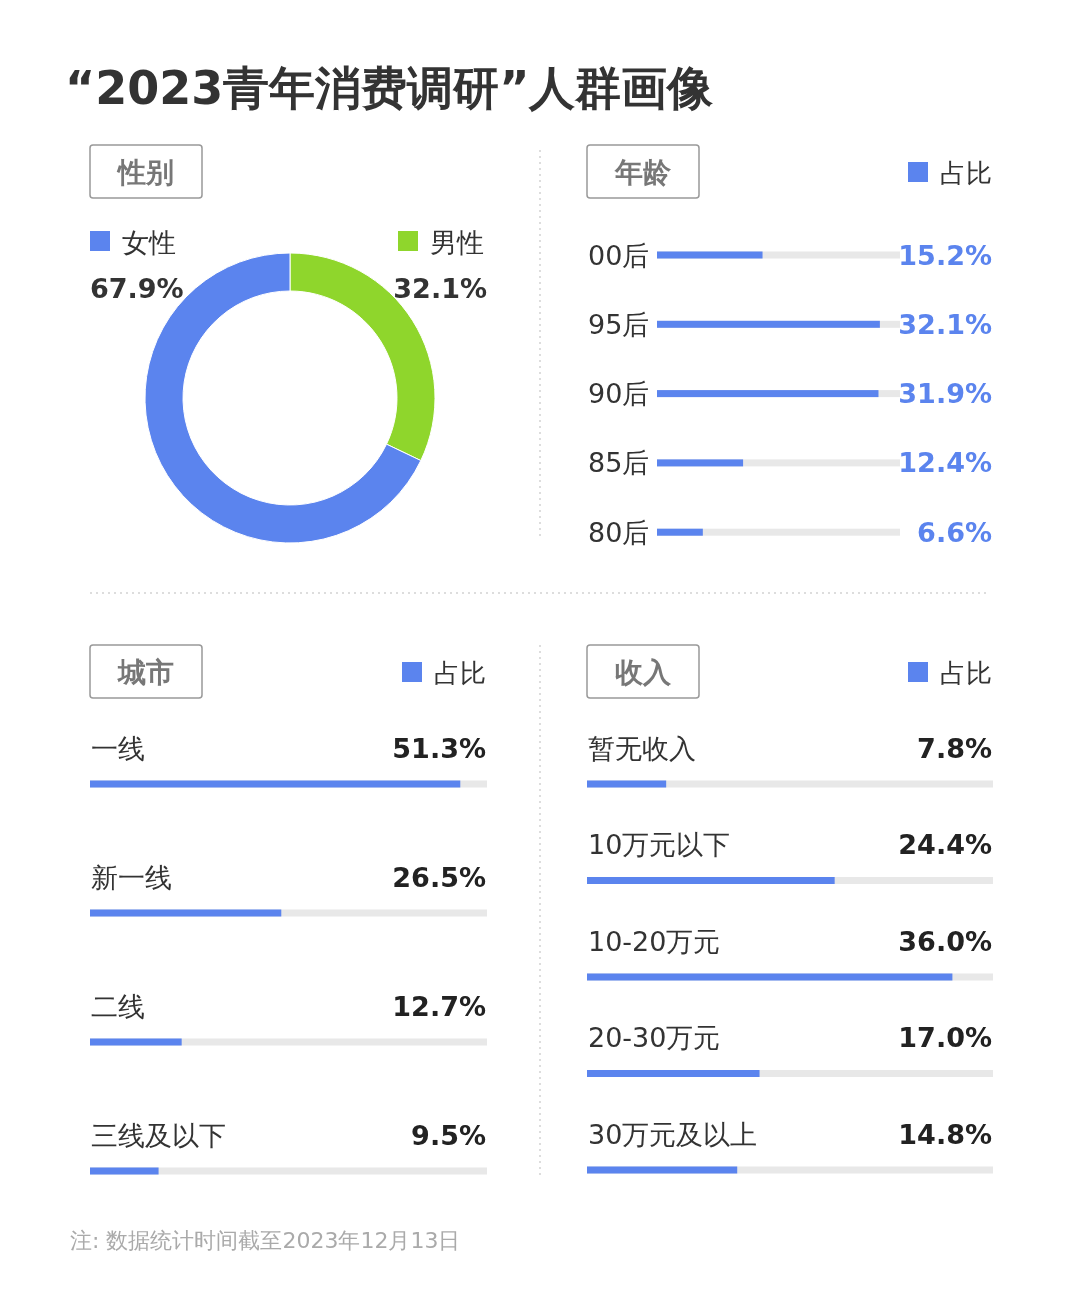 Image resolution: width=1080 pixels, height=1303 pixels. Describe the element at coordinates (158, 1135) in the screenshot. I see `y-tick-label: 三线及以下` at that location.